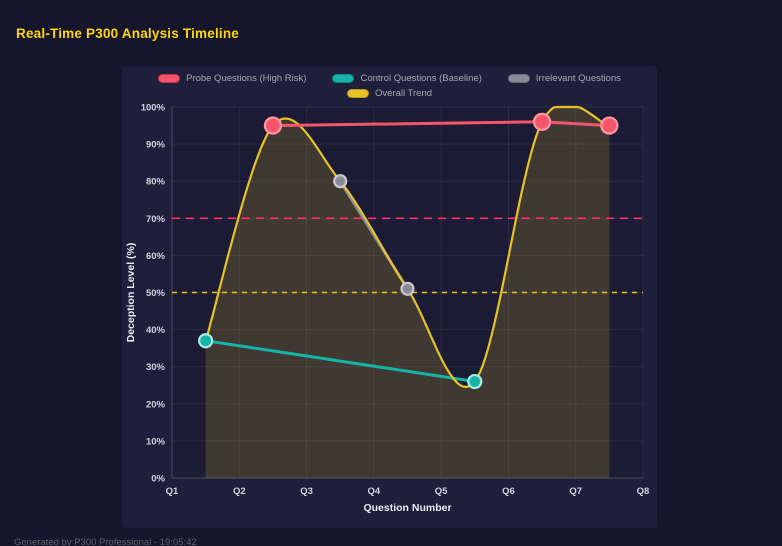  Describe the element at coordinates (156, 293) in the screenshot. I see `y-tick-label: 50%` at that location.